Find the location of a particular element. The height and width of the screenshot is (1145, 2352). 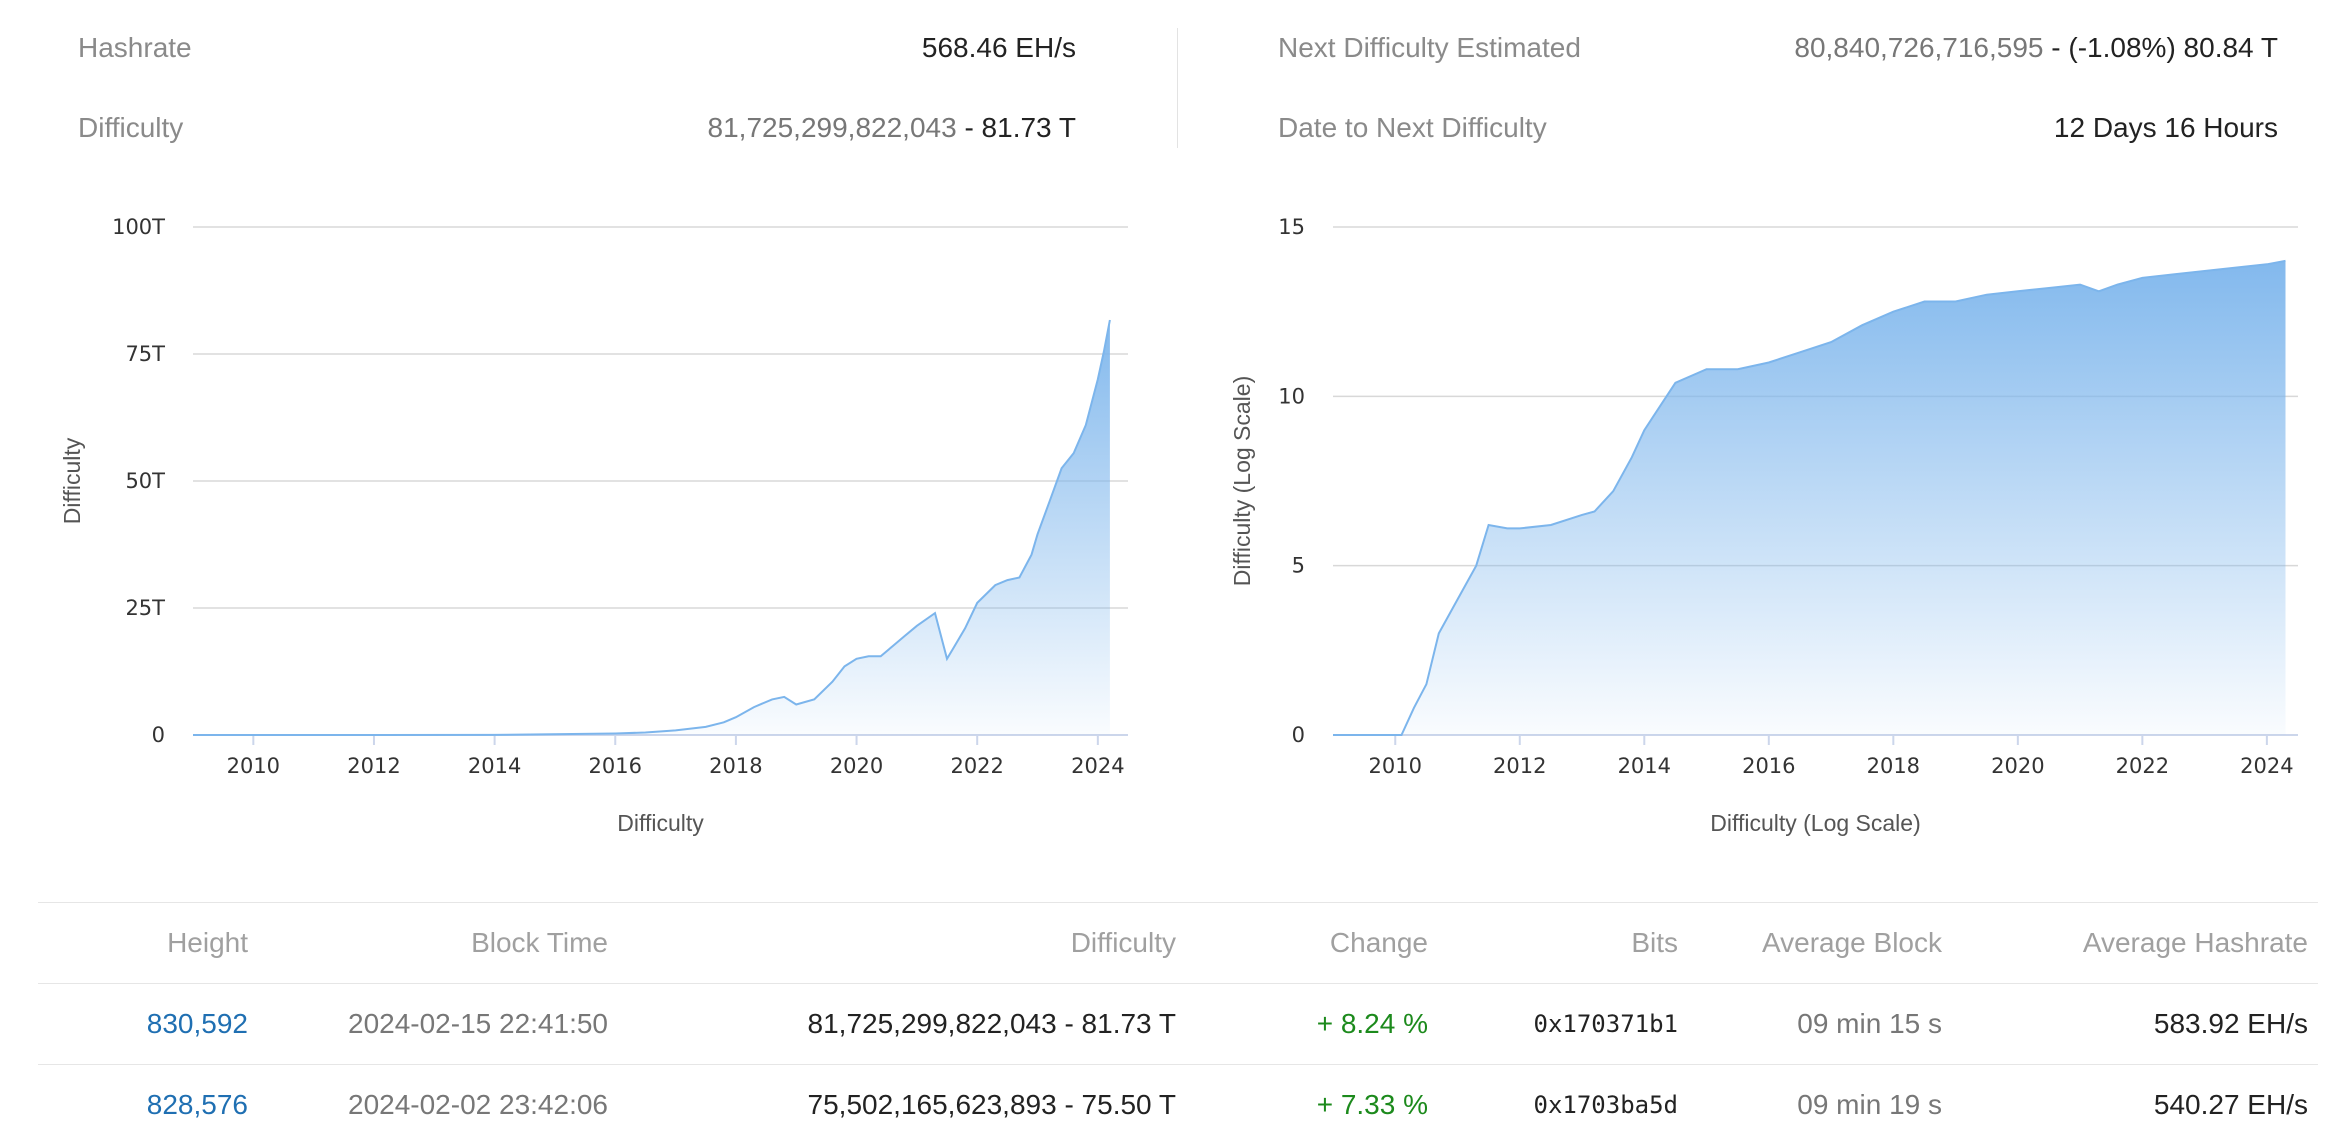

block-height-link: 830,592 is located at coordinates (197, 1023).